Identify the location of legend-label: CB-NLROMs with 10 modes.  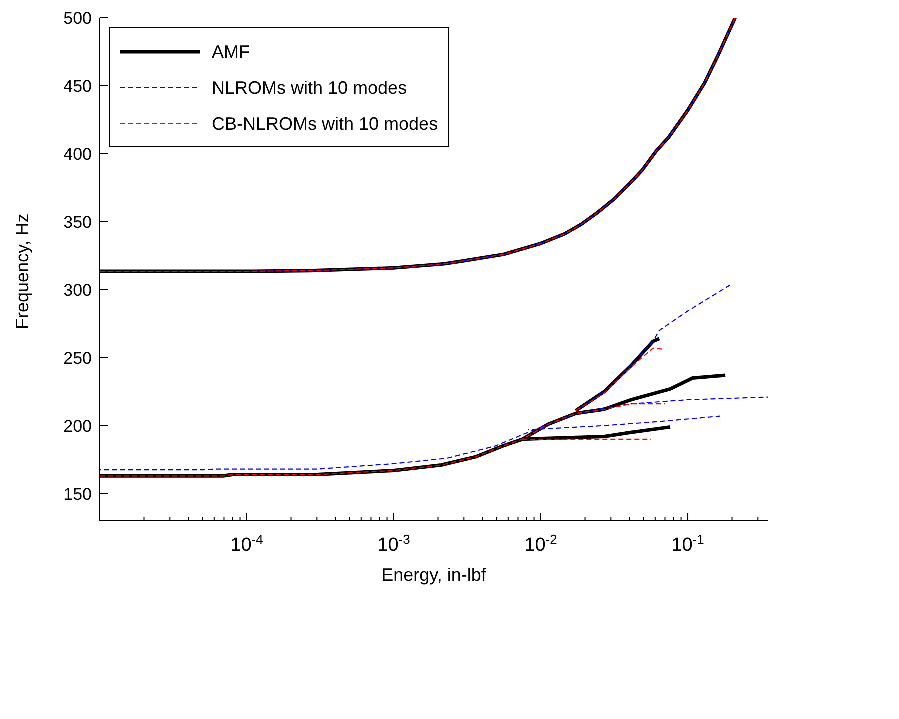
(325, 124).